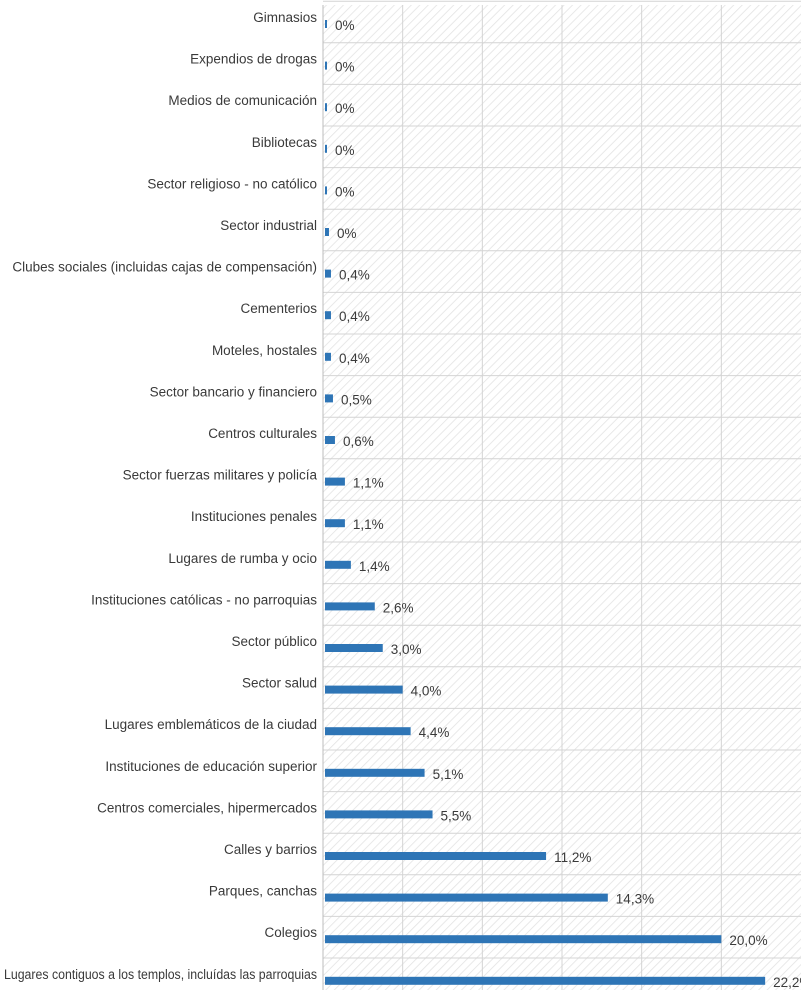  Describe the element at coordinates (242, 100) in the screenshot. I see `category-label: Medios de comunicación` at that location.